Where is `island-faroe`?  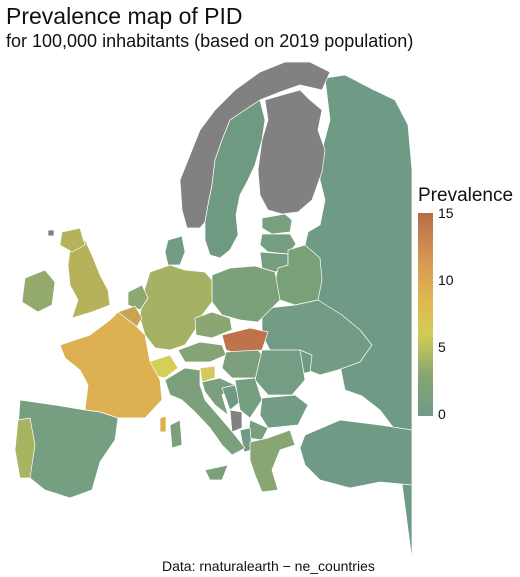
island-faroe is located at coordinates (51, 233).